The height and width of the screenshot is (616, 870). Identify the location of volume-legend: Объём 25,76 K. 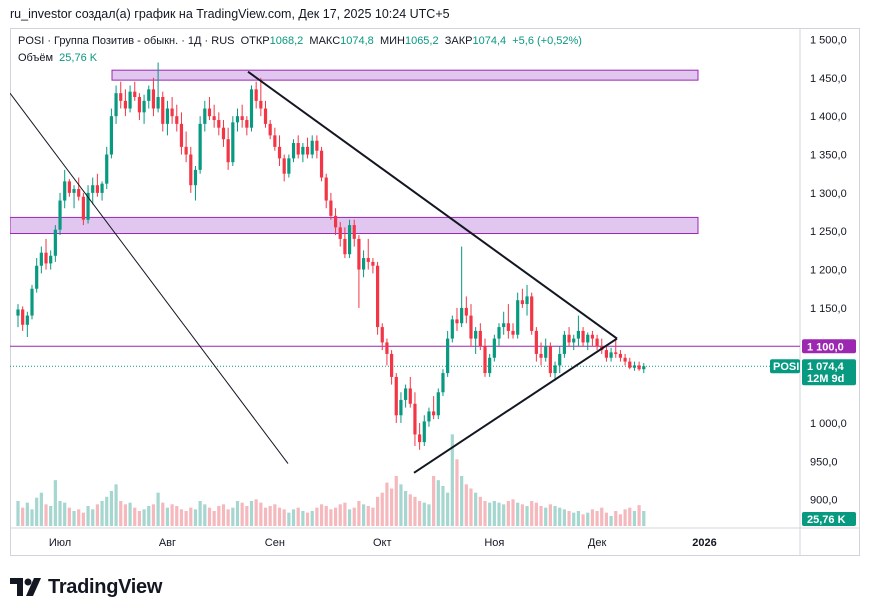
(57, 58).